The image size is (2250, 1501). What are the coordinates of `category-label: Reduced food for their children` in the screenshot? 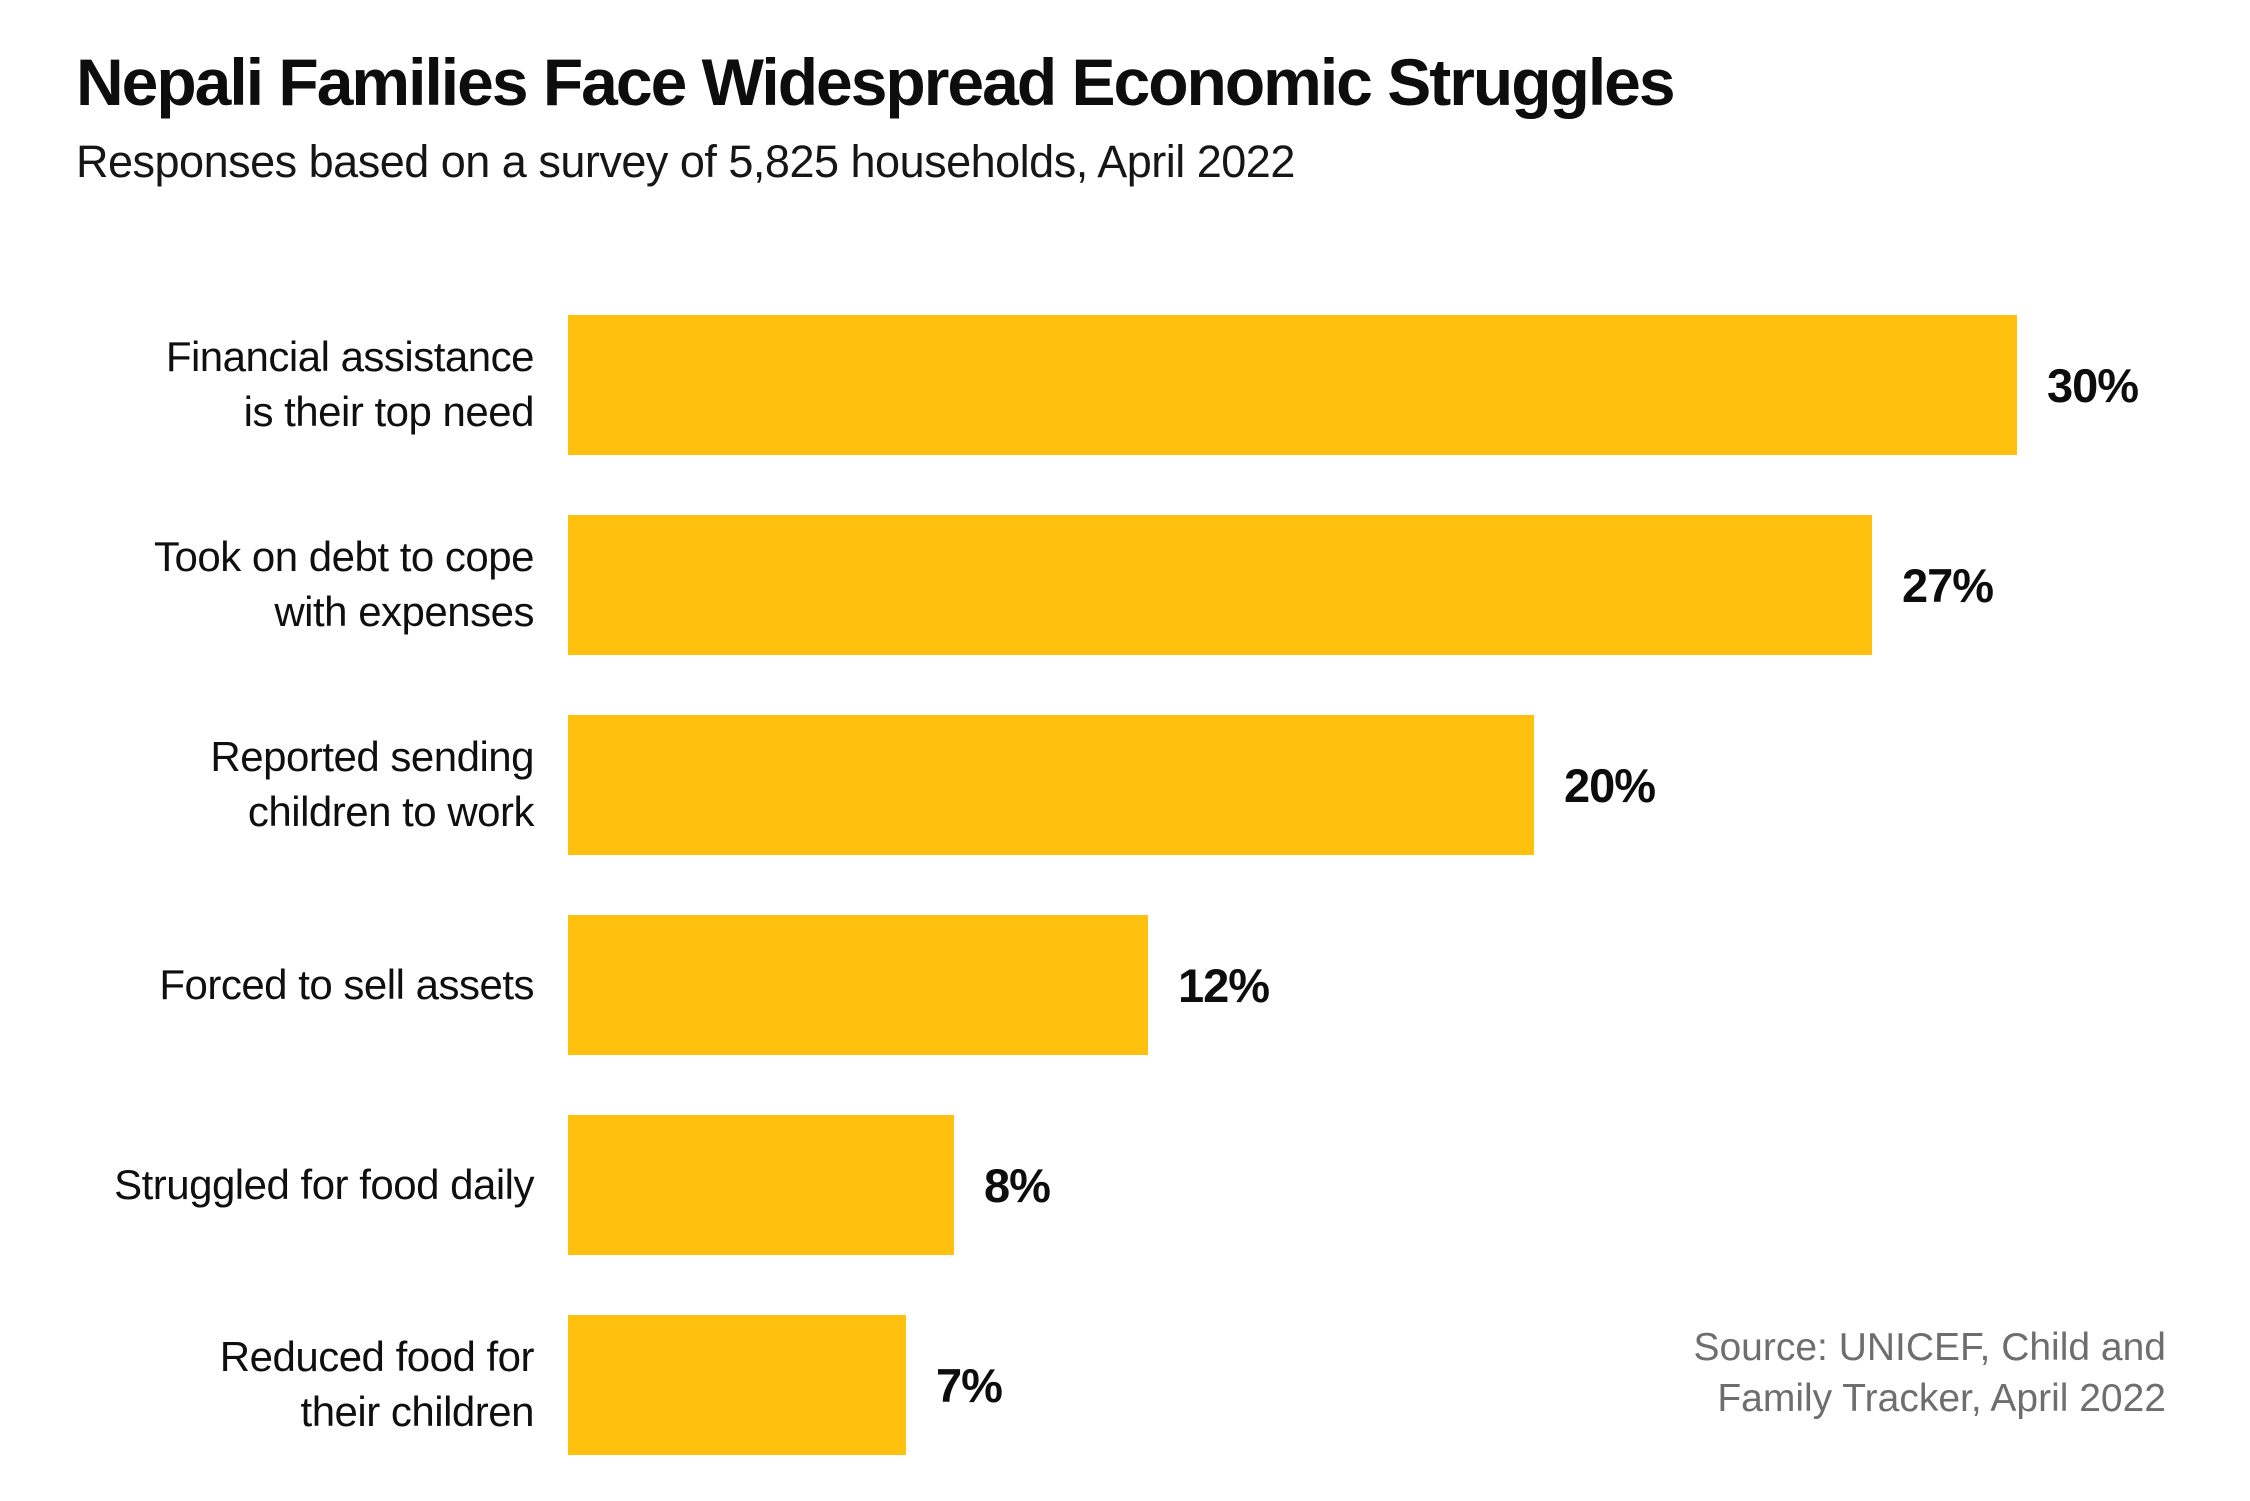 It's located at (377, 1384).